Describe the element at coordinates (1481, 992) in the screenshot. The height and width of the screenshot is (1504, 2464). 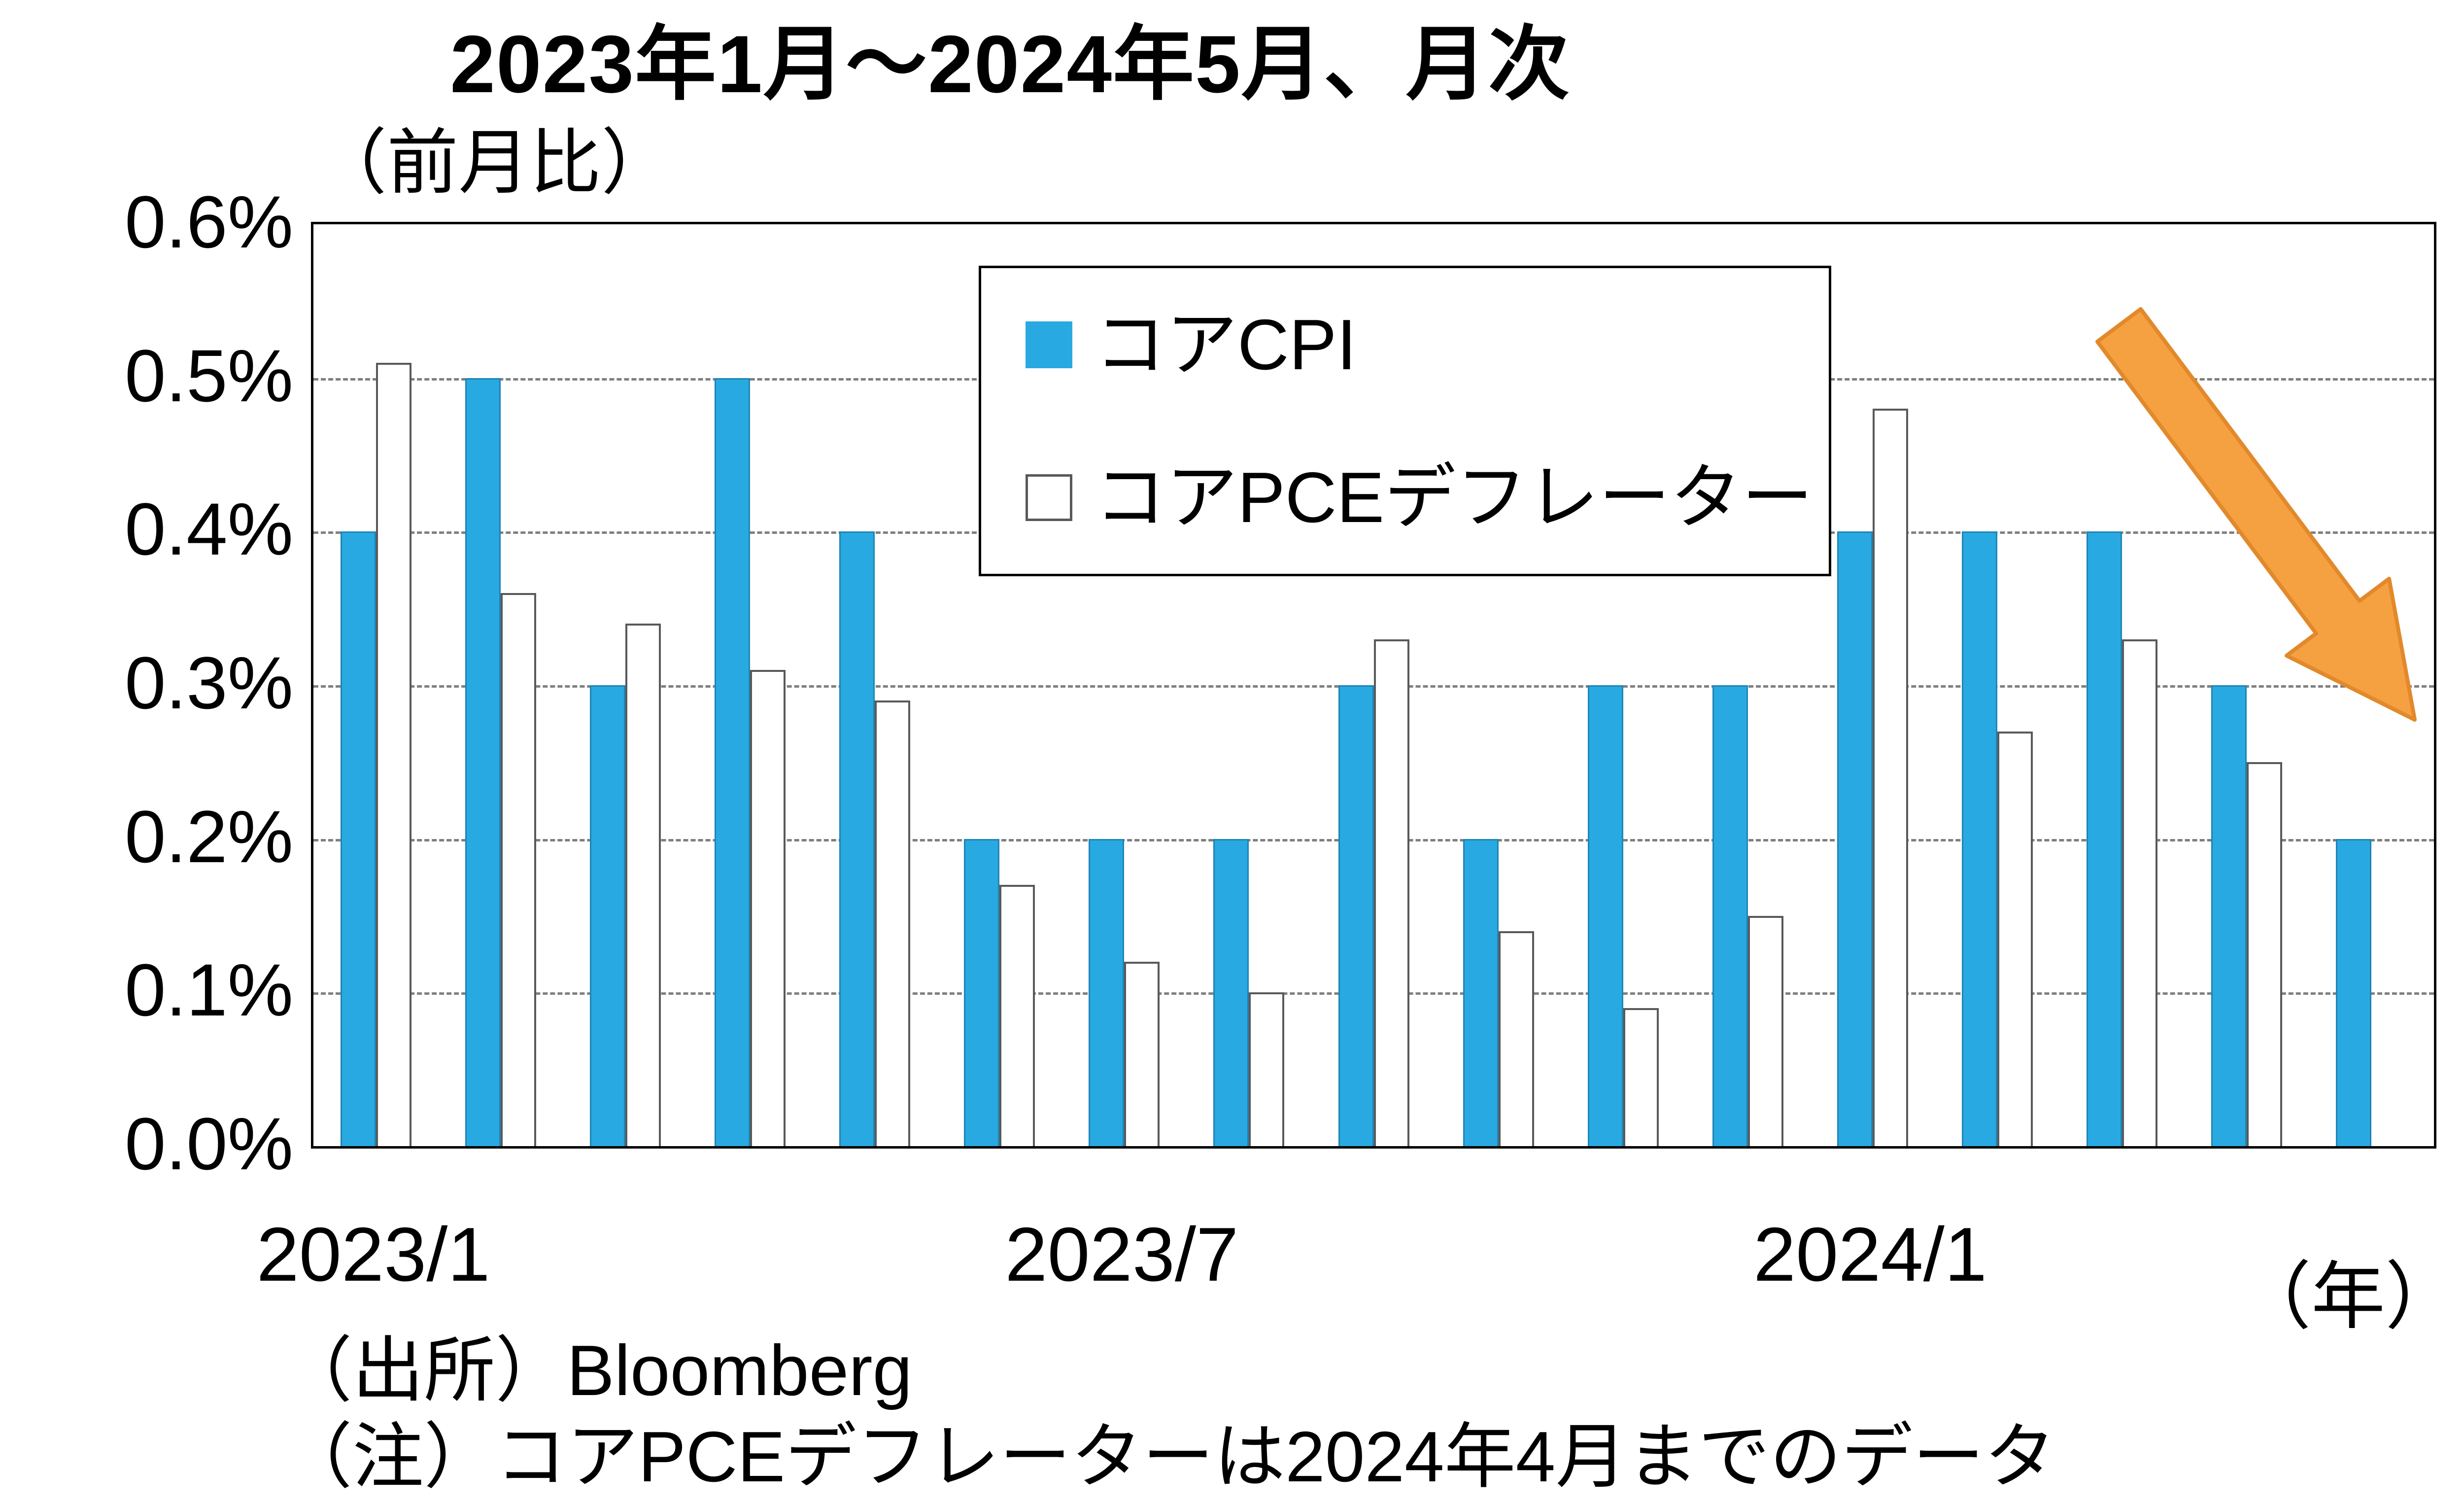
I see `bar-cpi-2023/10` at that location.